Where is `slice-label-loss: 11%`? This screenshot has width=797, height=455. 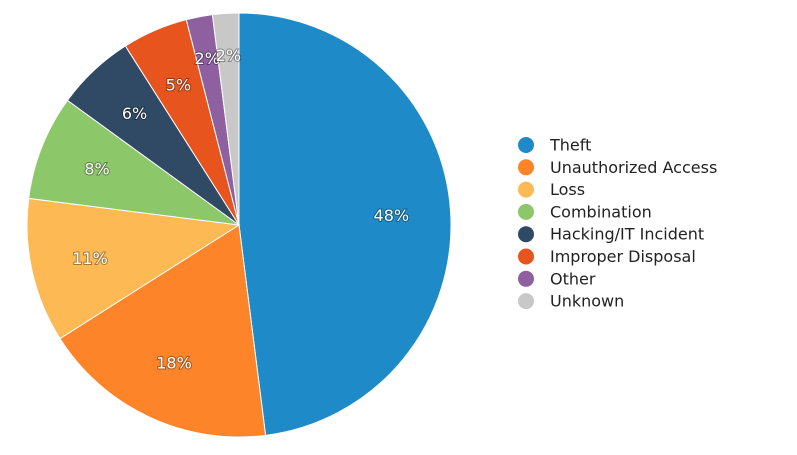
slice-label-loss: 11% is located at coordinates (90, 258).